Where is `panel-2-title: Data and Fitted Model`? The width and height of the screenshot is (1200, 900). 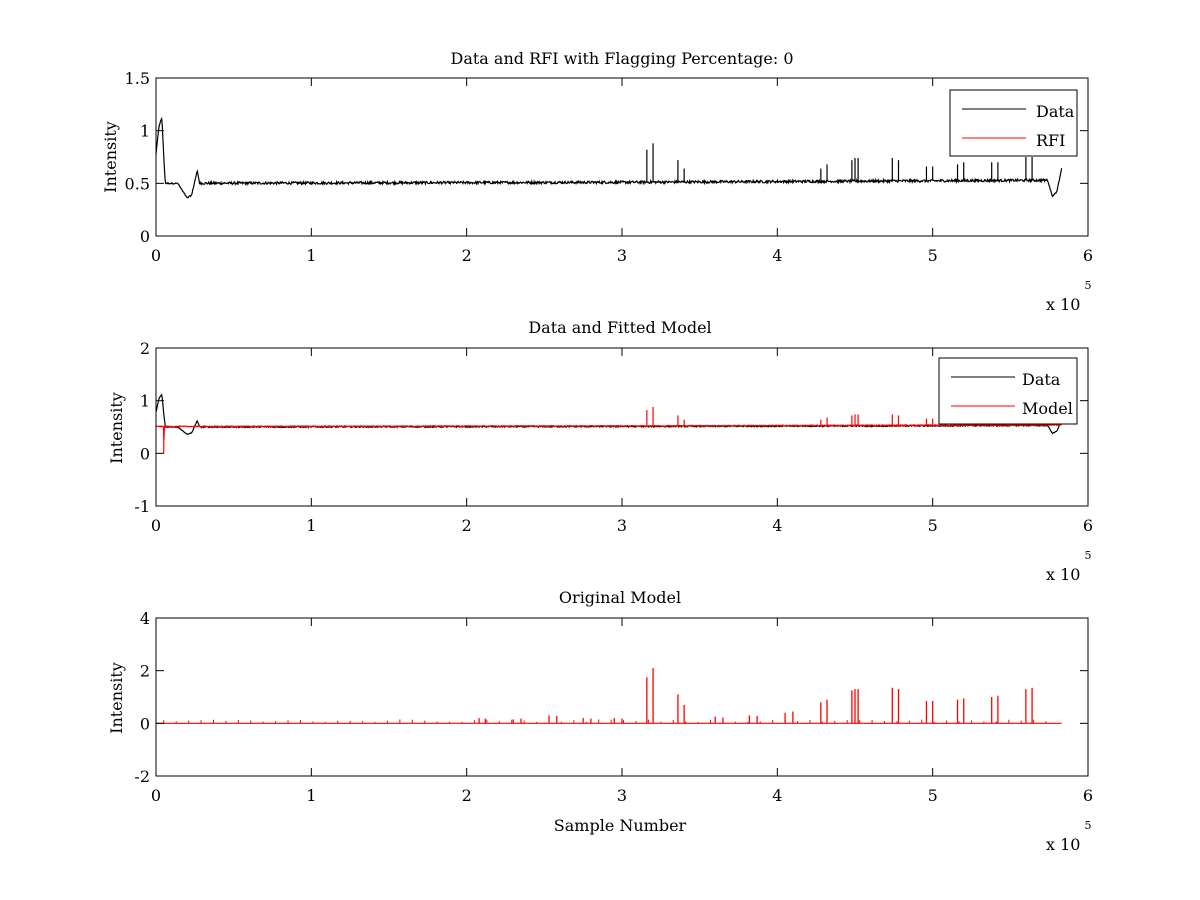
panel-2-title: Data and Fitted Model is located at coordinates (619, 327).